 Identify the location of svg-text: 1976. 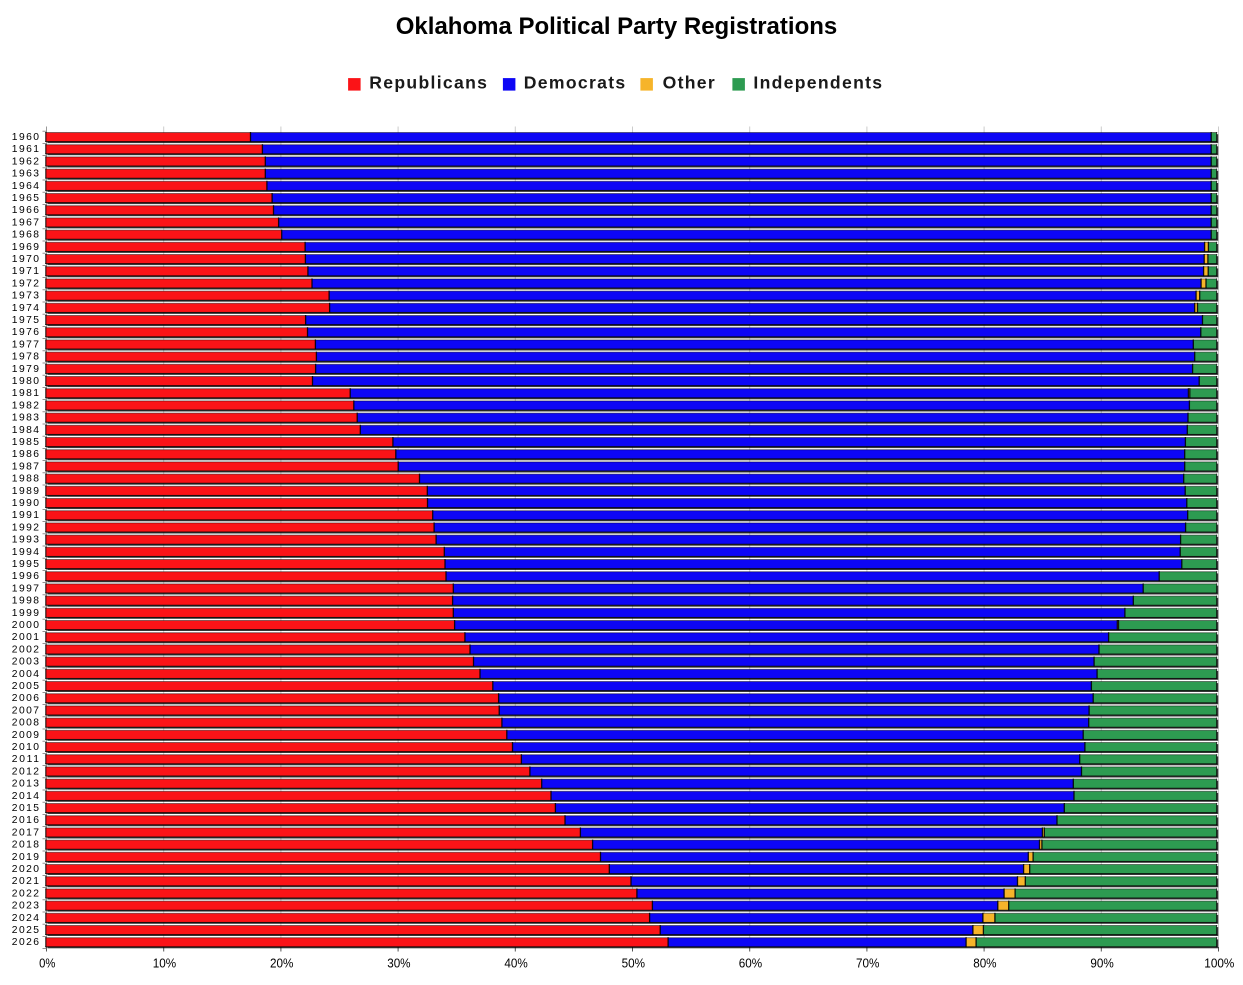
(25, 332).